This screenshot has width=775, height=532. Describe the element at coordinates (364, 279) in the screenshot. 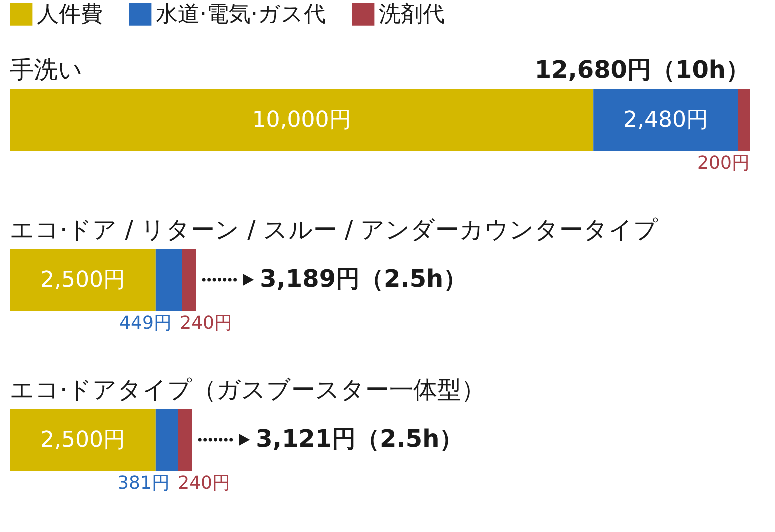

I see `total-label: 3,189円（2.5h）` at that location.